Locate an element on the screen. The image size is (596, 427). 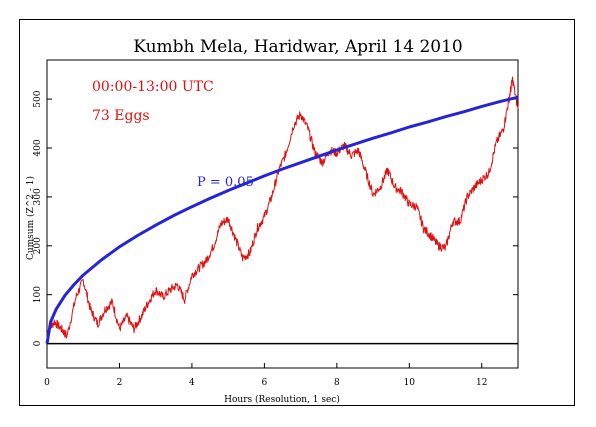
y-tick-label: 500 is located at coordinates (38, 98).